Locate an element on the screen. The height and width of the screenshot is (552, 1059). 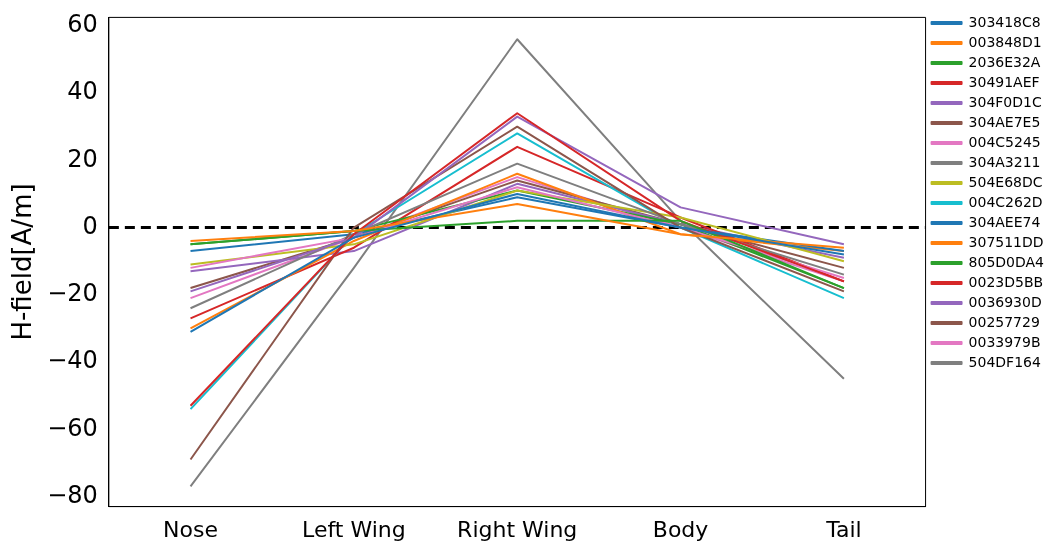
legend-label: 2036E32A is located at coordinates (1004, 61).